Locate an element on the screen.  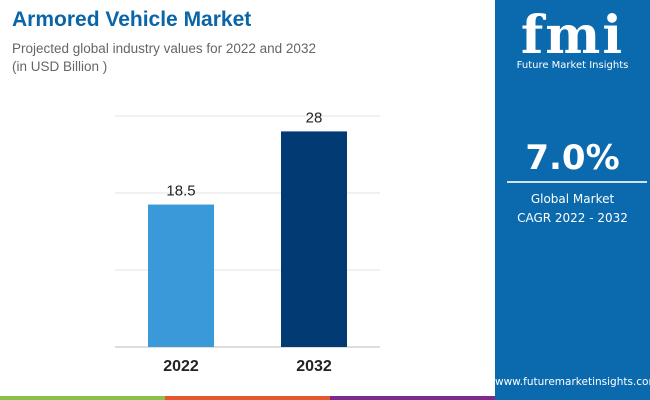
stripe-orange is located at coordinates (247, 398).